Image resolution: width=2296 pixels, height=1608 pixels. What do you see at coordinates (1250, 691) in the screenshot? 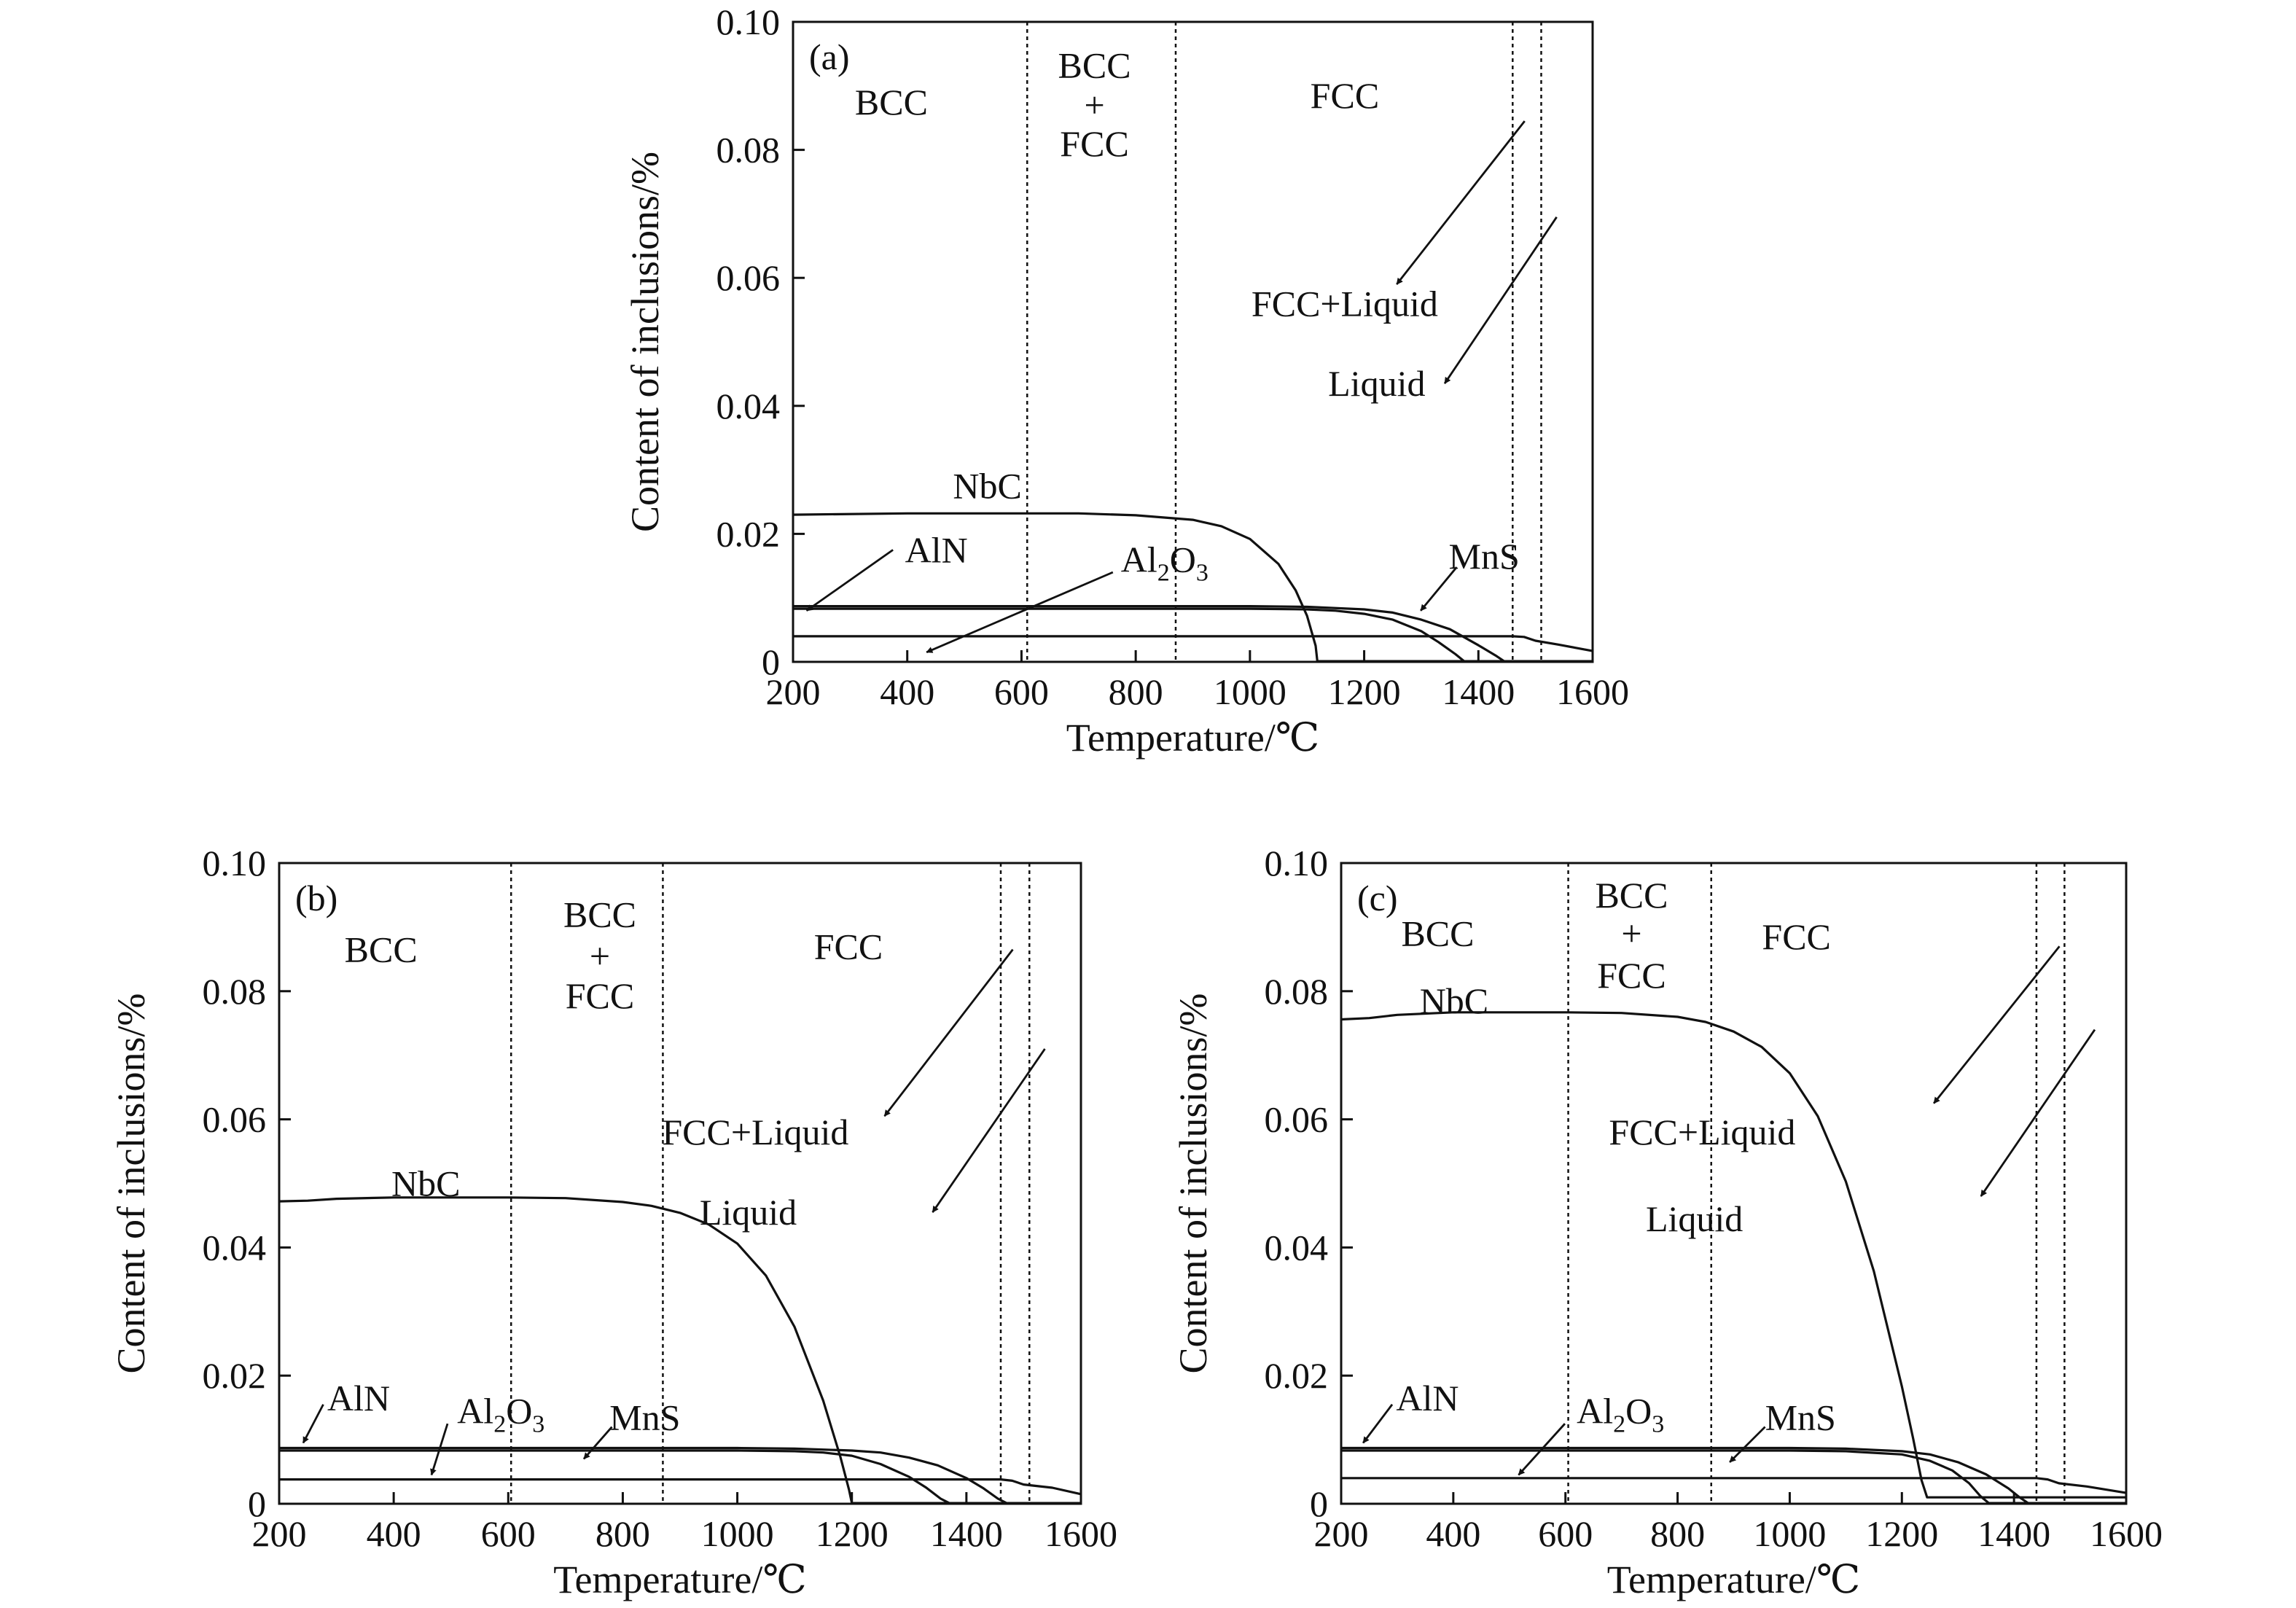
I see `x-tick-label: 1000` at bounding box center [1250, 691].